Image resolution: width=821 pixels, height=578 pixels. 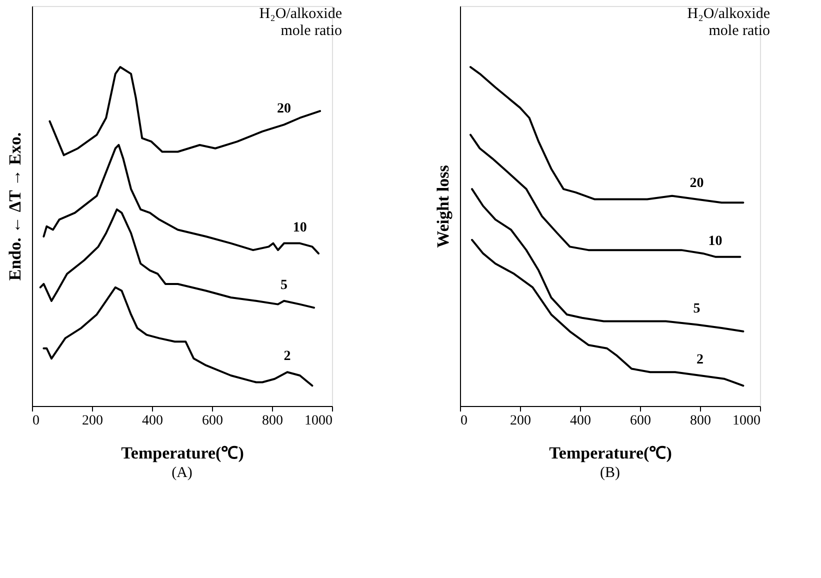 What do you see at coordinates (15, 206) in the screenshot?
I see `y-axis-title: Endo. ← ΔT → Exo.` at bounding box center [15, 206].